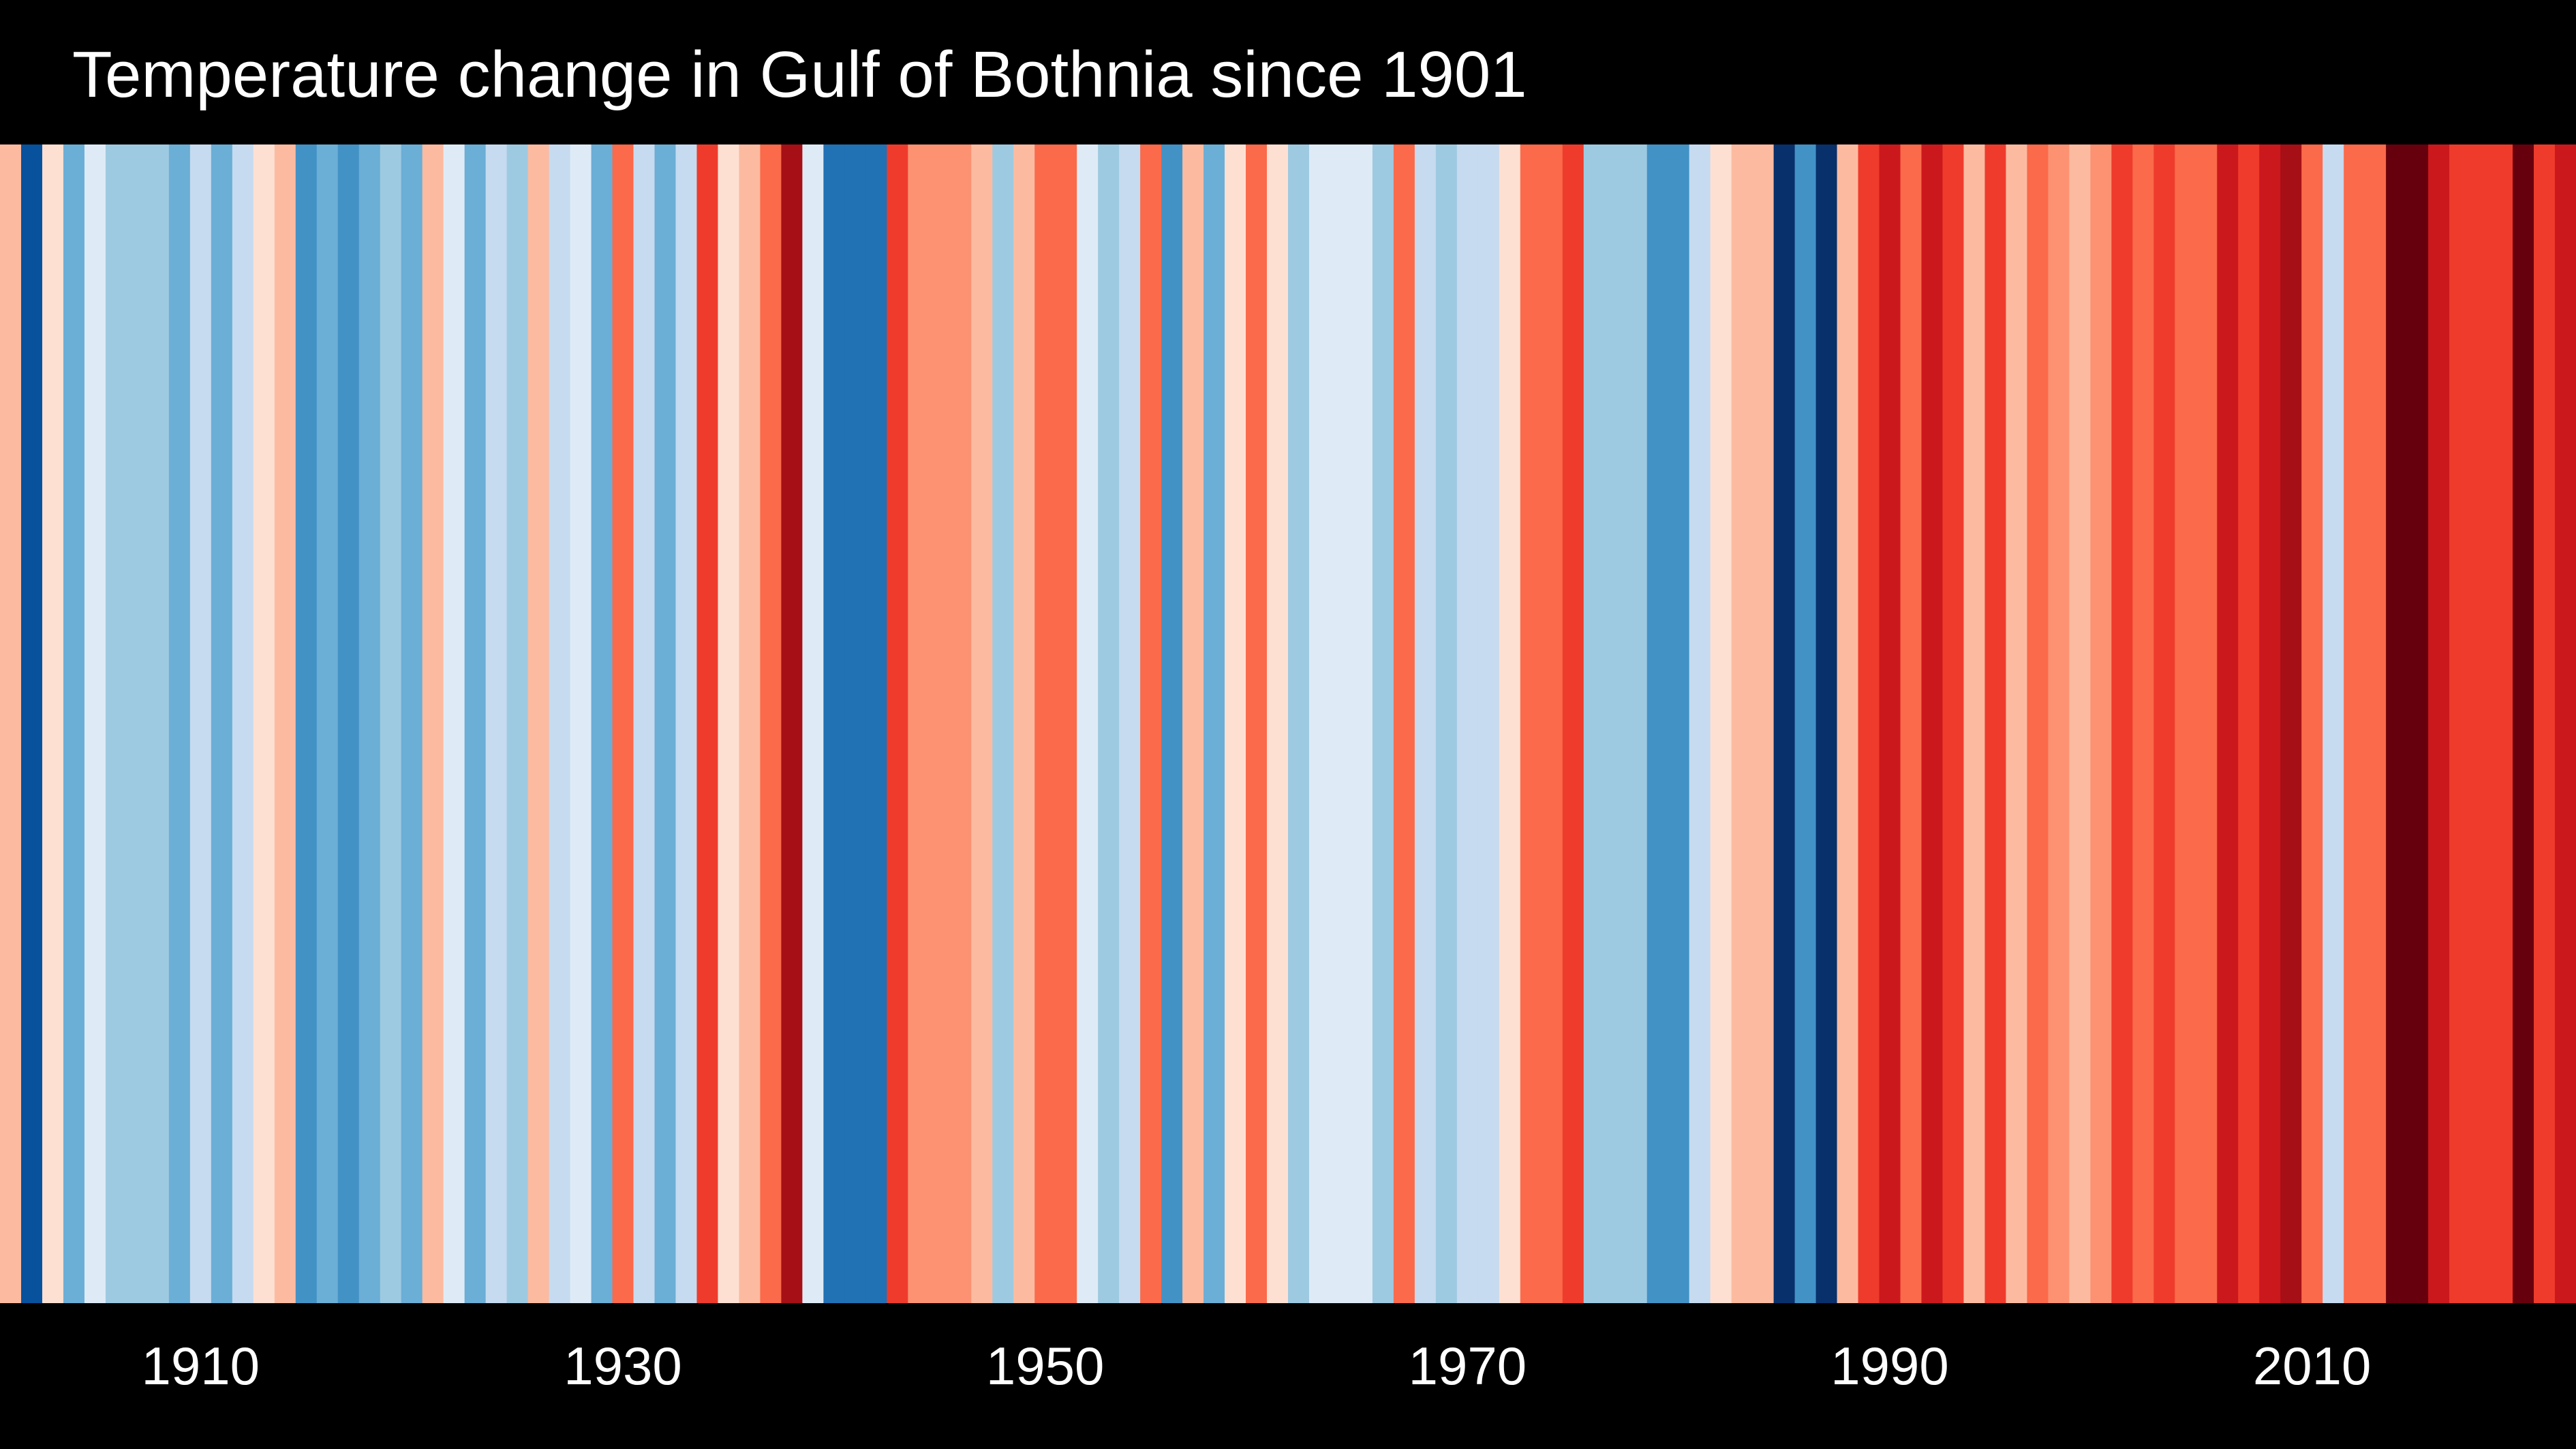 This screenshot has width=2576, height=1449. Describe the element at coordinates (1045, 1366) in the screenshot. I see `x-tick-label: 1950` at that location.